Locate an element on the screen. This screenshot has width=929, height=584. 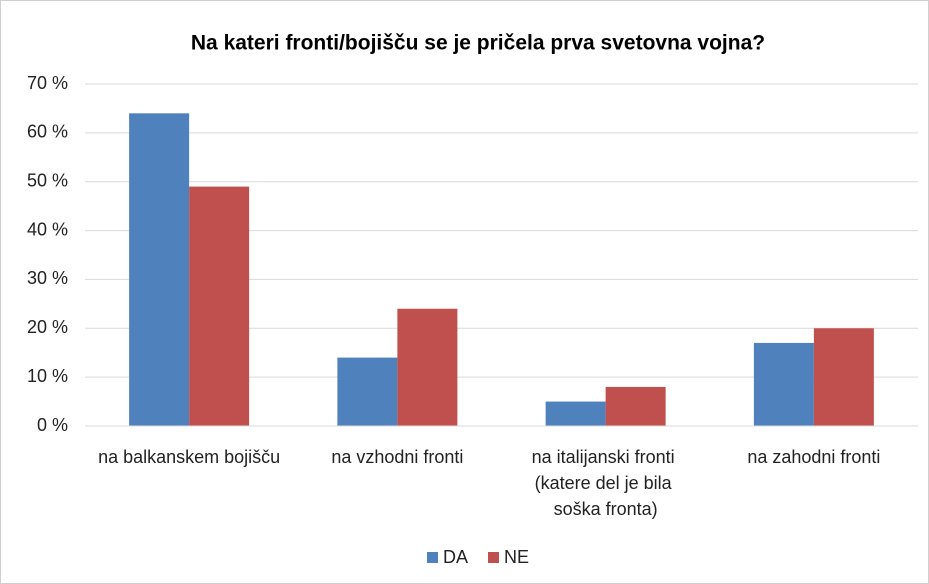
y-tick-label: 60 % is located at coordinates (47, 132).